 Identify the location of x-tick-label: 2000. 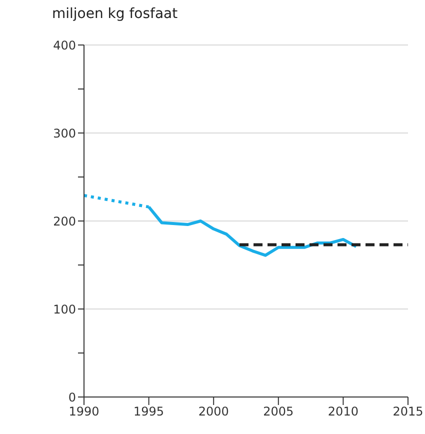
(213, 411).